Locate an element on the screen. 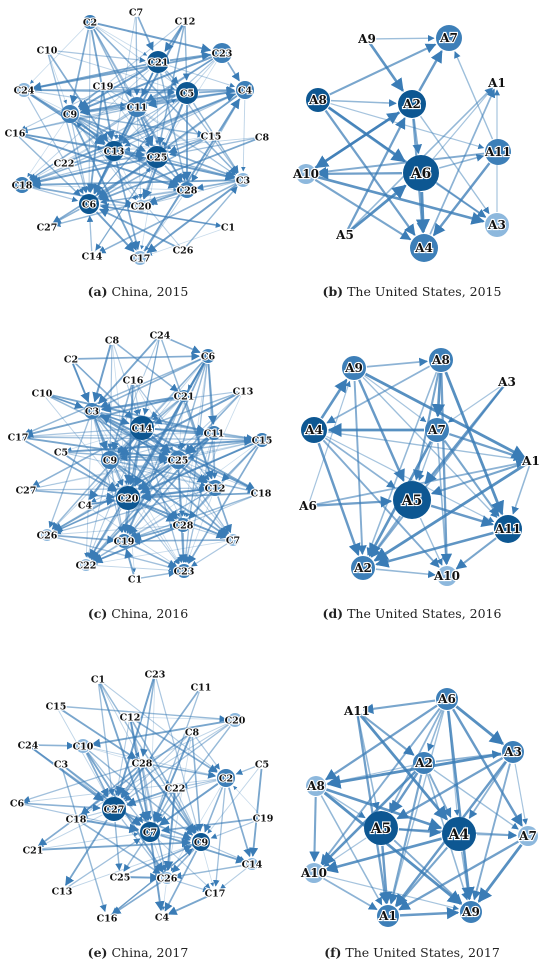 This screenshot has width=550, height=967. edge-C25-C19 is located at coordinates (150, 501).